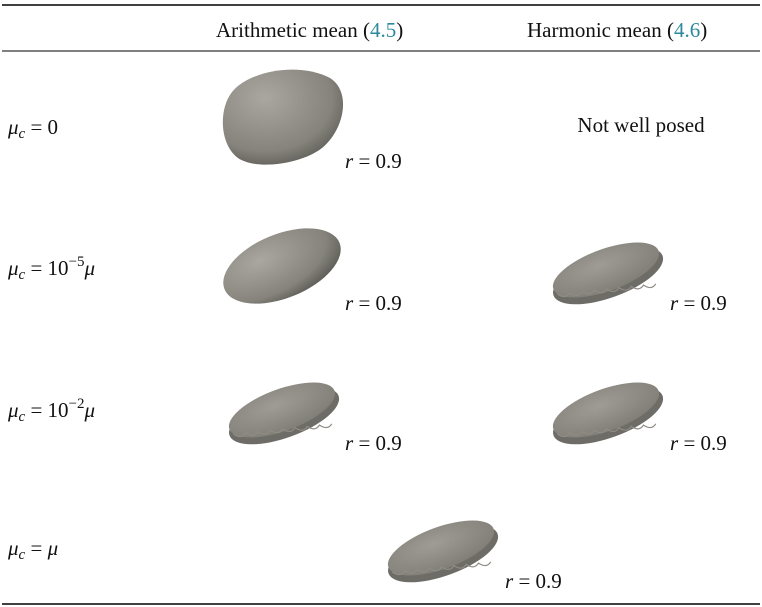 Image resolution: width=762 pixels, height=607 pixels. I want to click on ellipsoid-shape, so click(282, 266).